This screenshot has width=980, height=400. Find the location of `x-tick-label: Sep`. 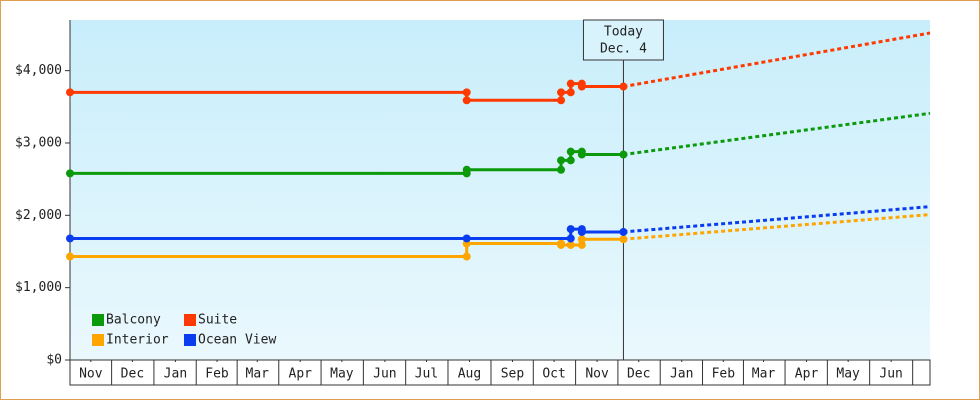

x-tick-label: Sep is located at coordinates (513, 374).